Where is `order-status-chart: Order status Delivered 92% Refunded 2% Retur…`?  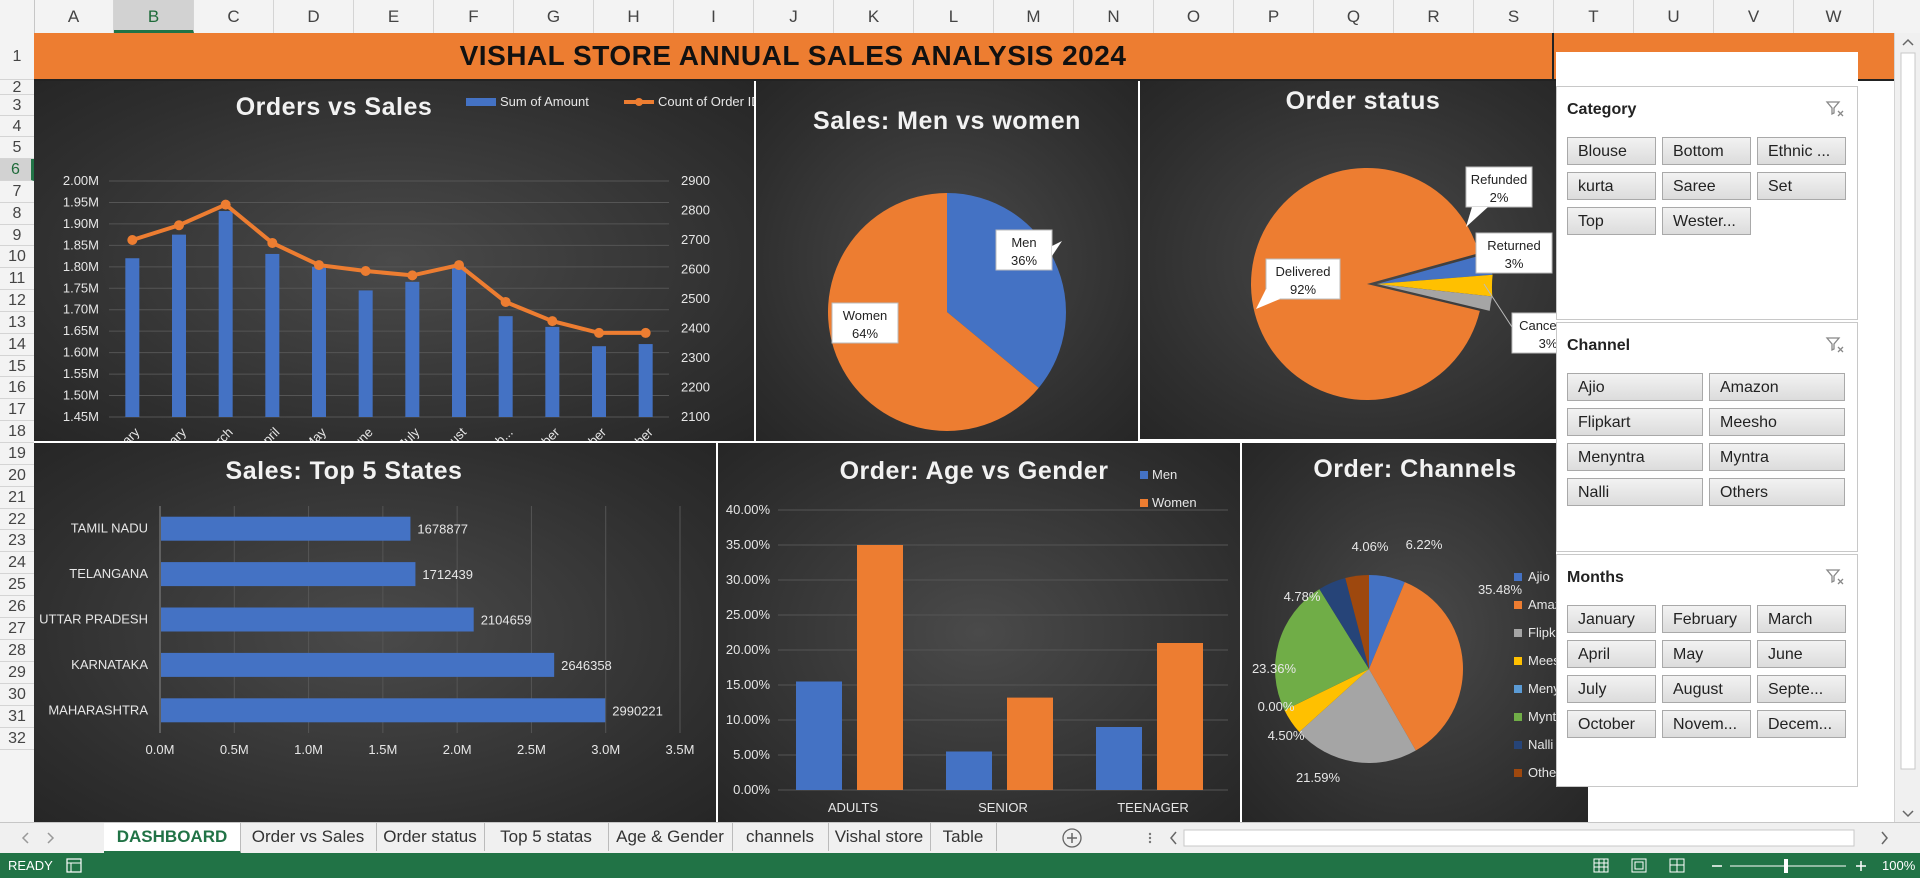 order-status-chart: Order status Delivered 92% Refunded 2% Retur… is located at coordinates (1363, 260).